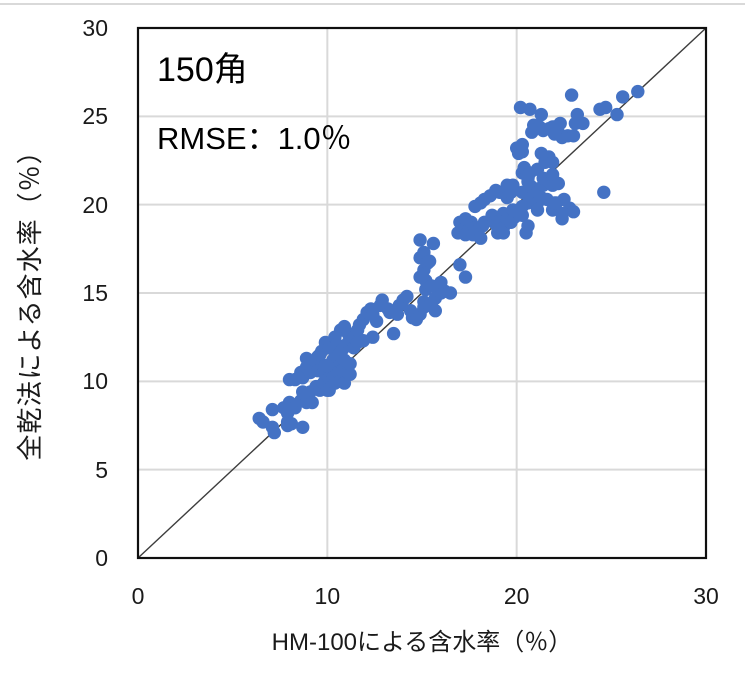 The height and width of the screenshot is (693, 745). What do you see at coordinates (95, 116) in the screenshot?
I see `y-tick-label: 25` at bounding box center [95, 116].